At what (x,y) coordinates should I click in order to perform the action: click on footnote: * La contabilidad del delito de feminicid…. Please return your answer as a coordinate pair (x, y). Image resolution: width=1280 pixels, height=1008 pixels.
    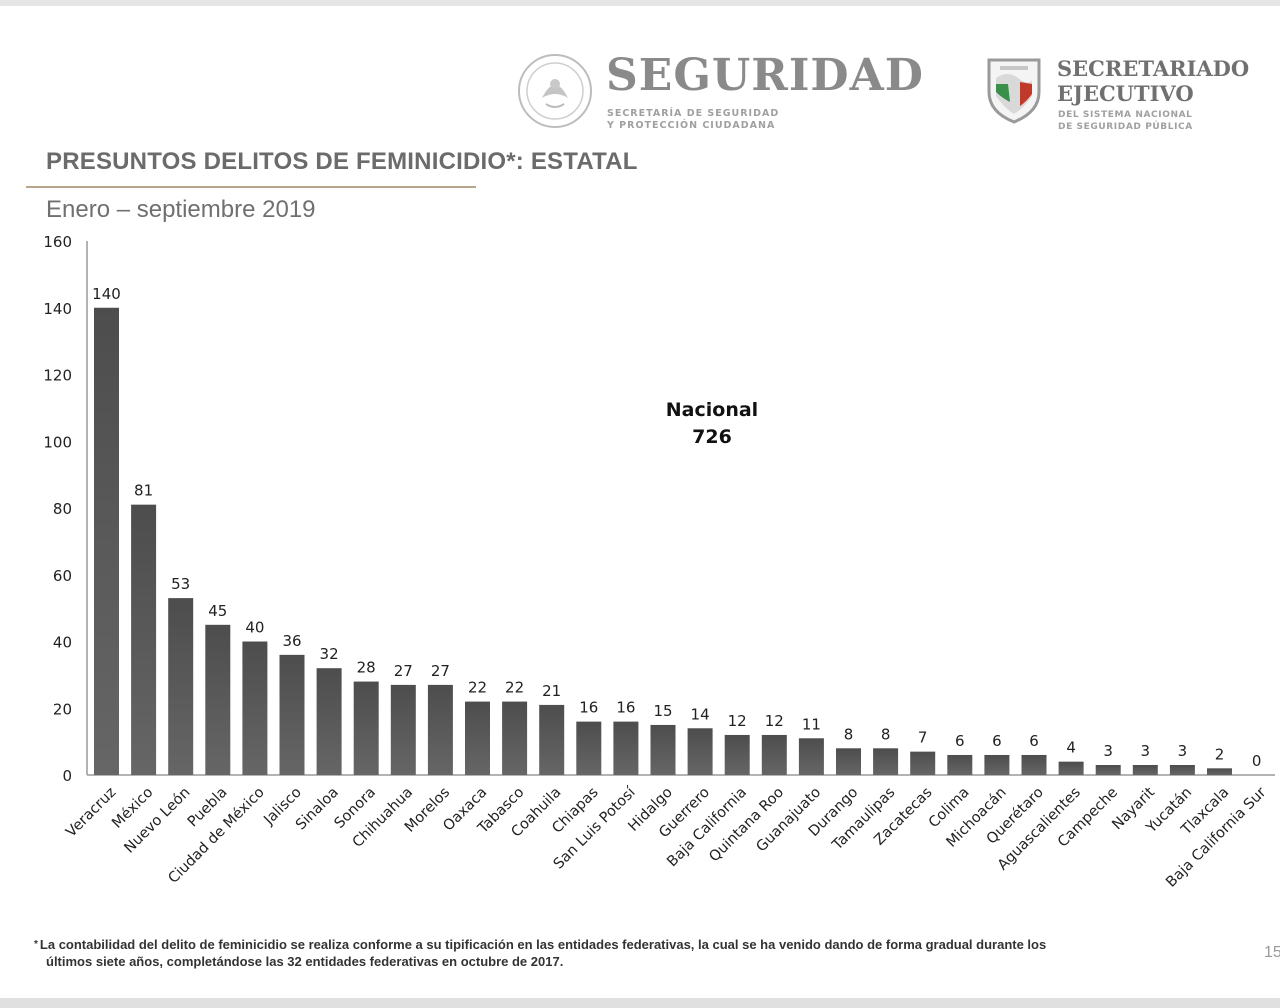
    Looking at the image, I should click on (639, 953).